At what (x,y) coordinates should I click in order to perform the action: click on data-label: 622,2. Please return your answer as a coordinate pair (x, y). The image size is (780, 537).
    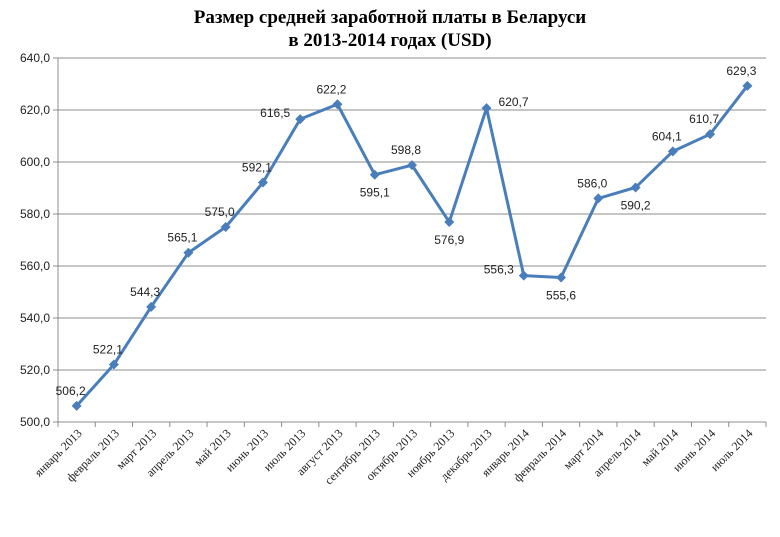
    Looking at the image, I should click on (331, 89).